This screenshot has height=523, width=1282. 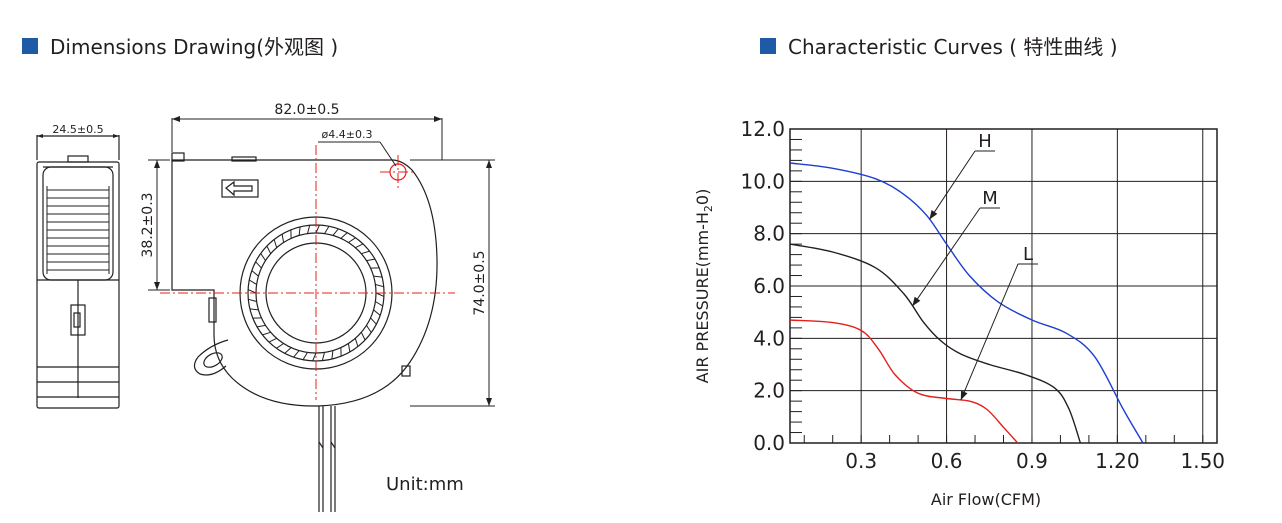 I want to click on outlet-label: 38.2±0.3, so click(x=148, y=224).